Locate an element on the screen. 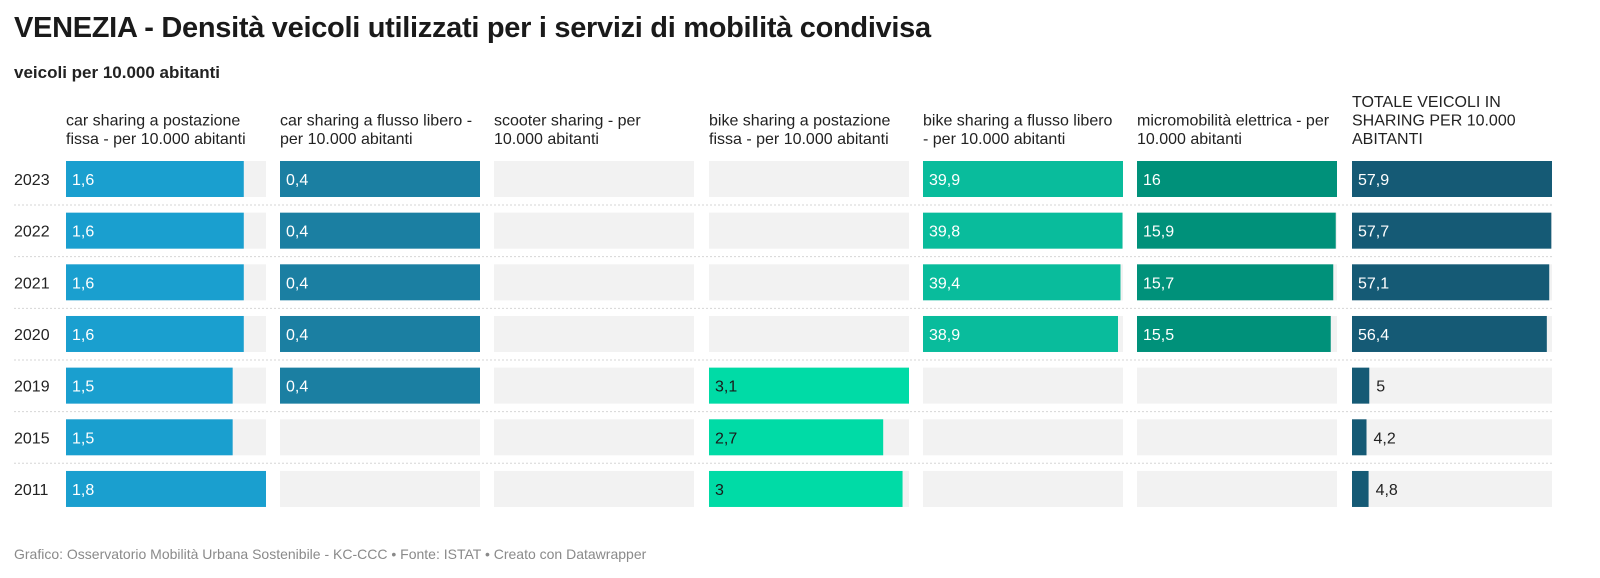 This screenshot has height=578, width=1600. data-label: 3,1 is located at coordinates (726, 387).